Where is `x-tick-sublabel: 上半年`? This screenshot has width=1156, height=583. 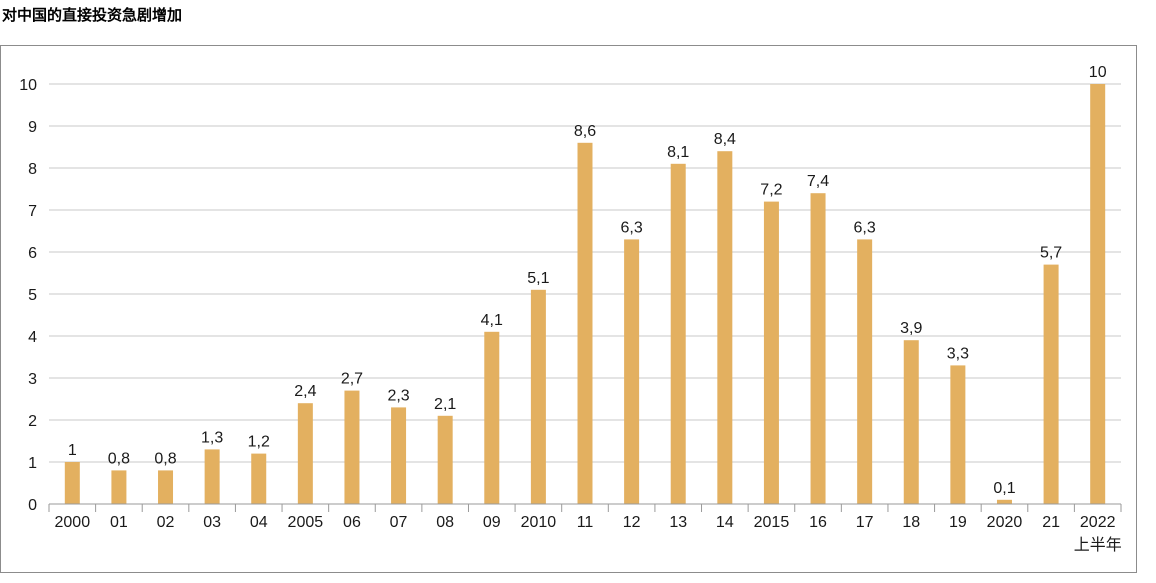
x-tick-sublabel: 上半年 is located at coordinates (1098, 544).